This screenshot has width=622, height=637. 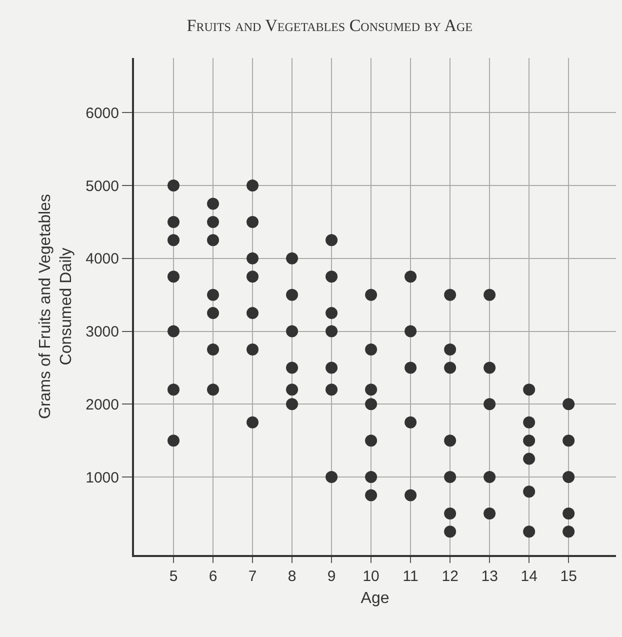 What do you see at coordinates (56, 306) in the screenshot?
I see `y-axis-title: Grams of Fruits and Vegetables Consumed Daily` at bounding box center [56, 306].